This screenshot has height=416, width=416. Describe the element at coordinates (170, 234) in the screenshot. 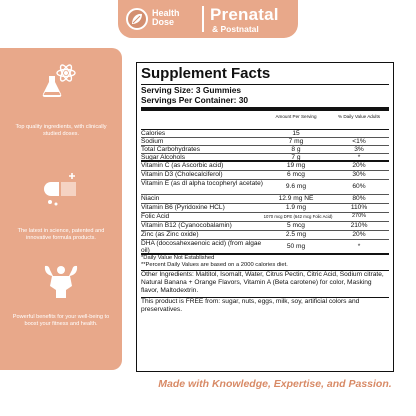

I see `nutrient-name: Zinc (as Zinc oxide)` at that location.